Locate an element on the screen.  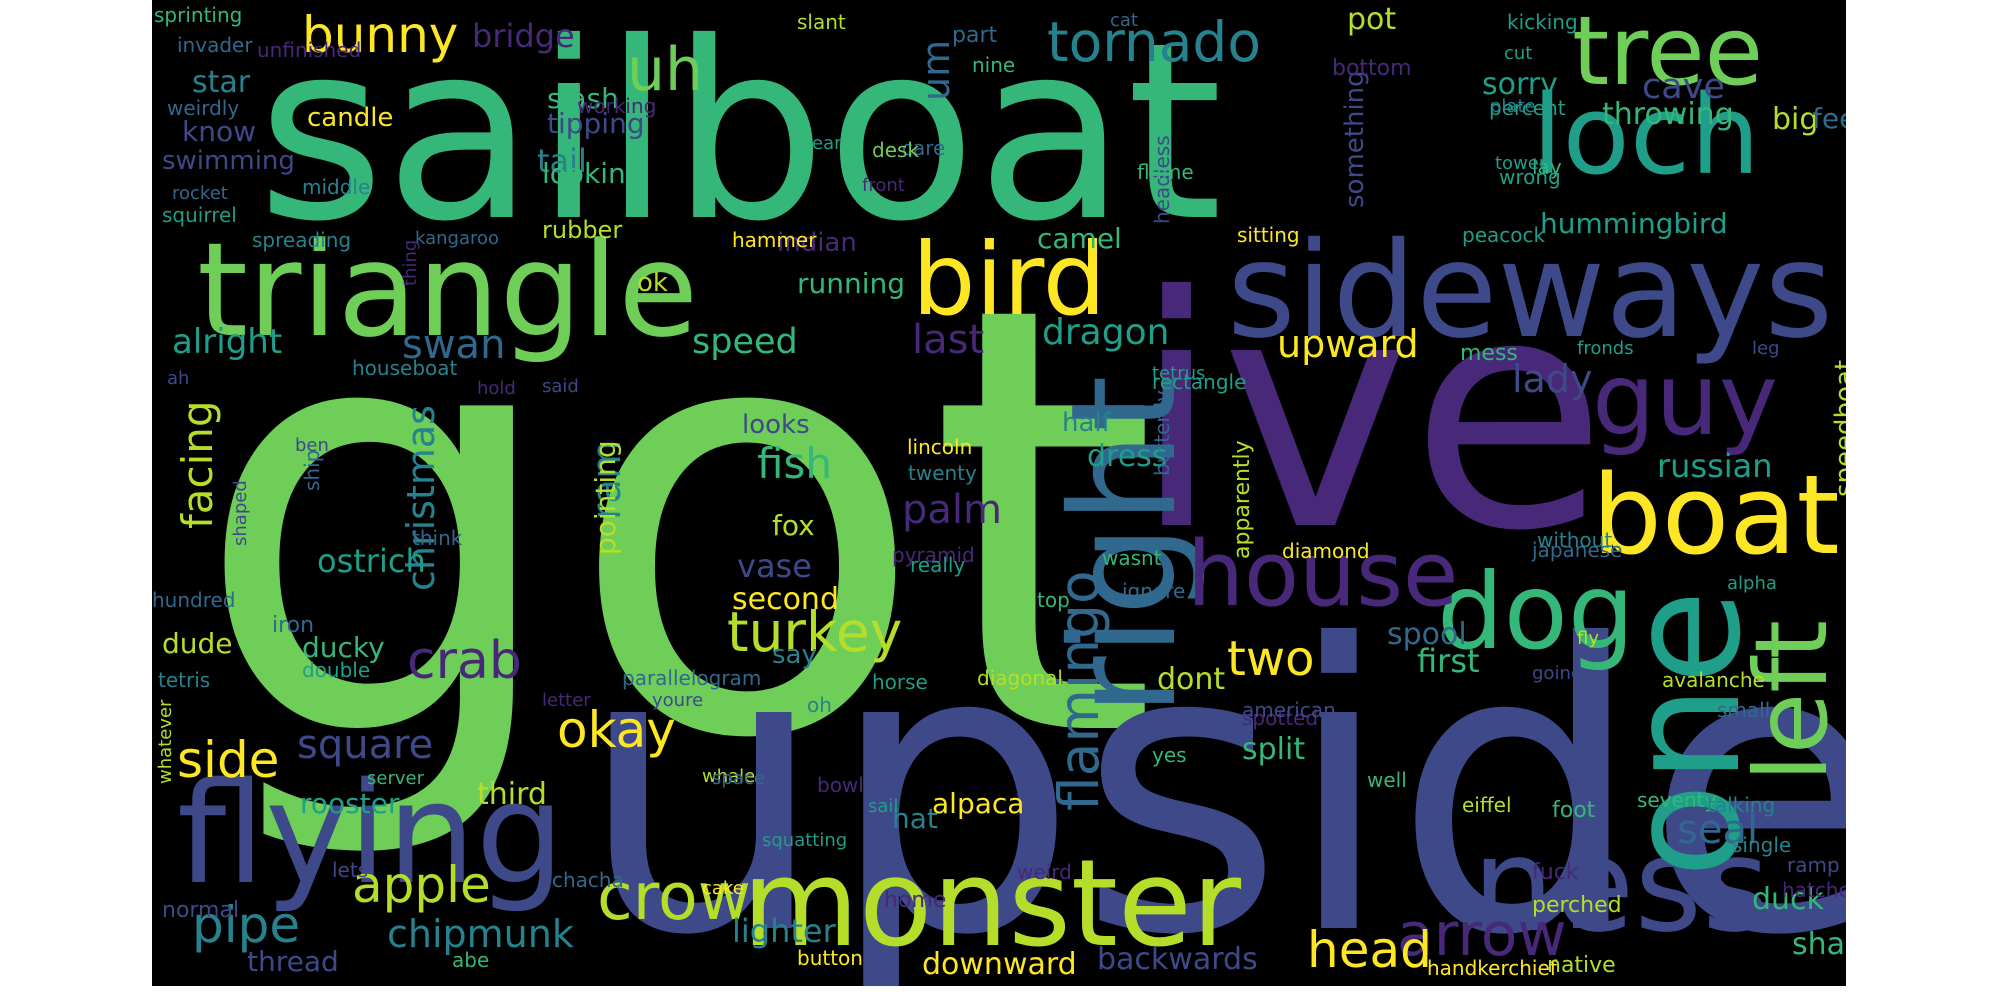
cloud-word: abe is located at coordinates (471, 960).